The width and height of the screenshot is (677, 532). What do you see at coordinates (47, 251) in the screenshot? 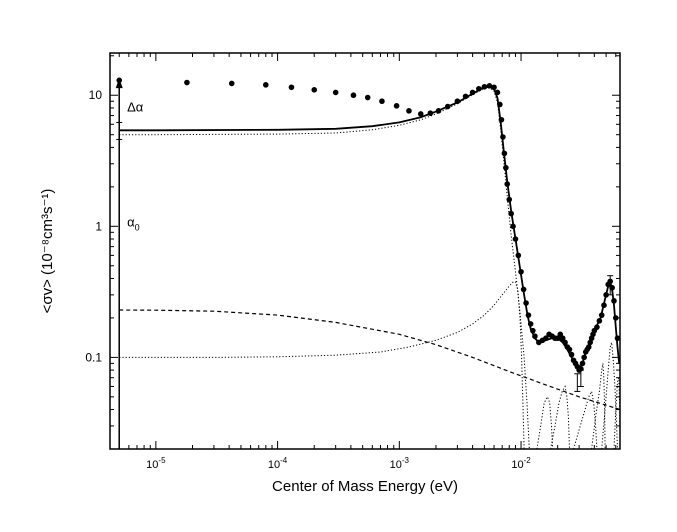
I see `y-axis-label: <σv> (10⁻⁸cm³s⁻¹)` at bounding box center [47, 251].